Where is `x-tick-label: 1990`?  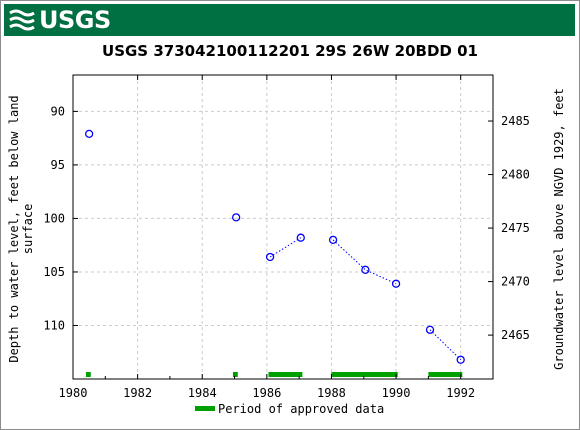
x-tick-label: 1990 is located at coordinates (396, 393).